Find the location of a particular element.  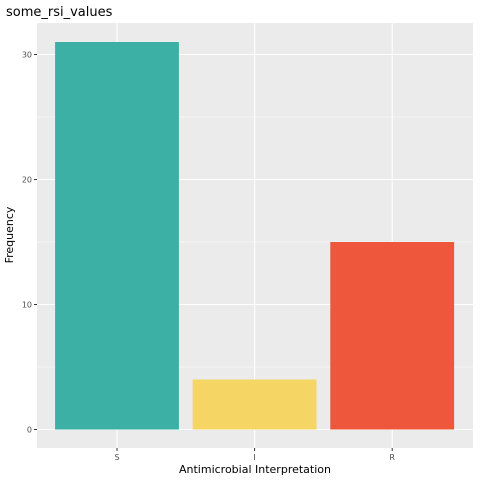

y-axis-ticks: 0 10 20 30 is located at coordinates (29, 243).